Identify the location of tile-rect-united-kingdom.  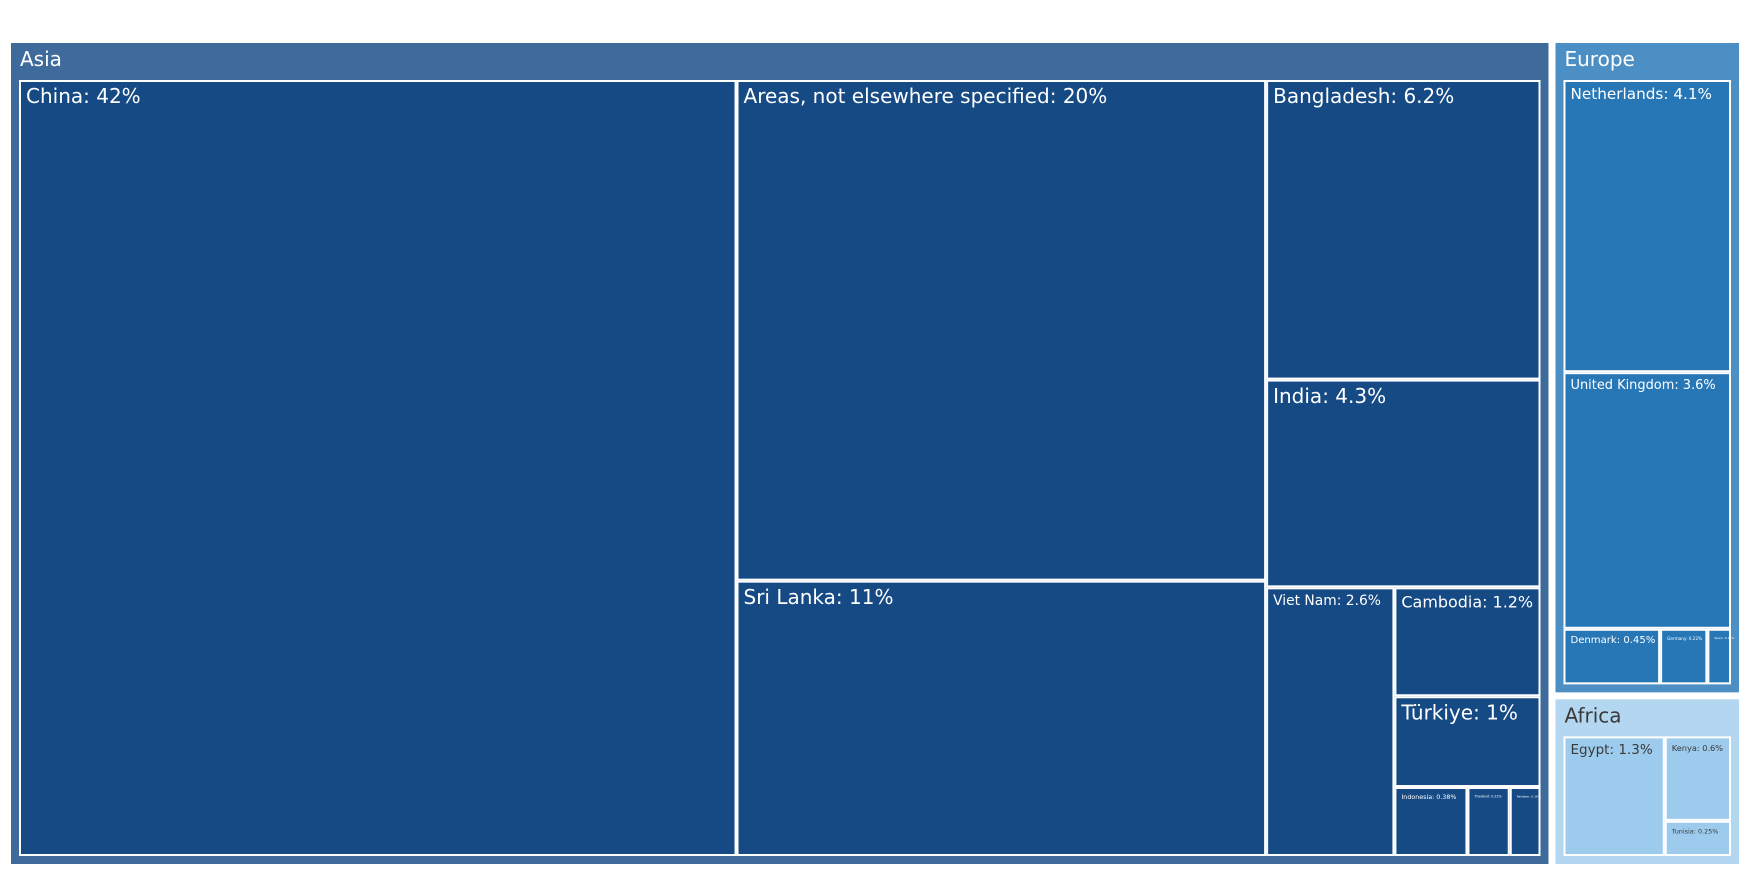
(1647, 500).